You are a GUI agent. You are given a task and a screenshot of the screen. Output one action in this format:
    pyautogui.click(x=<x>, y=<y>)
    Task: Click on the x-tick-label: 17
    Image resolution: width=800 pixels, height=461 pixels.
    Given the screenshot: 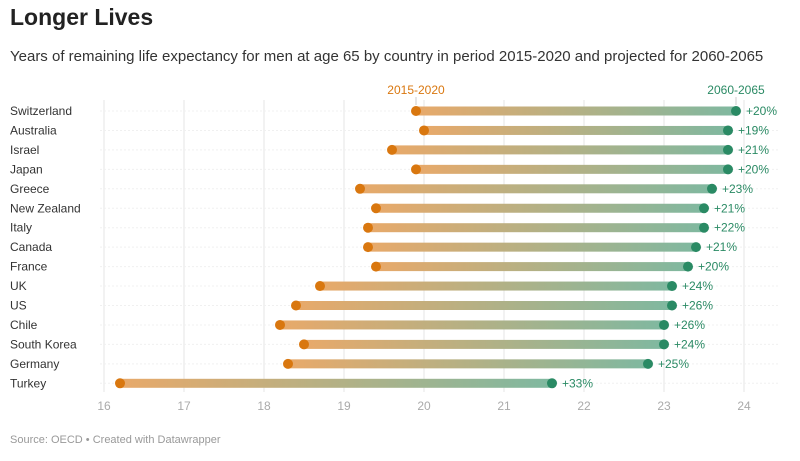 What is the action you would take?
    pyautogui.click(x=184, y=406)
    